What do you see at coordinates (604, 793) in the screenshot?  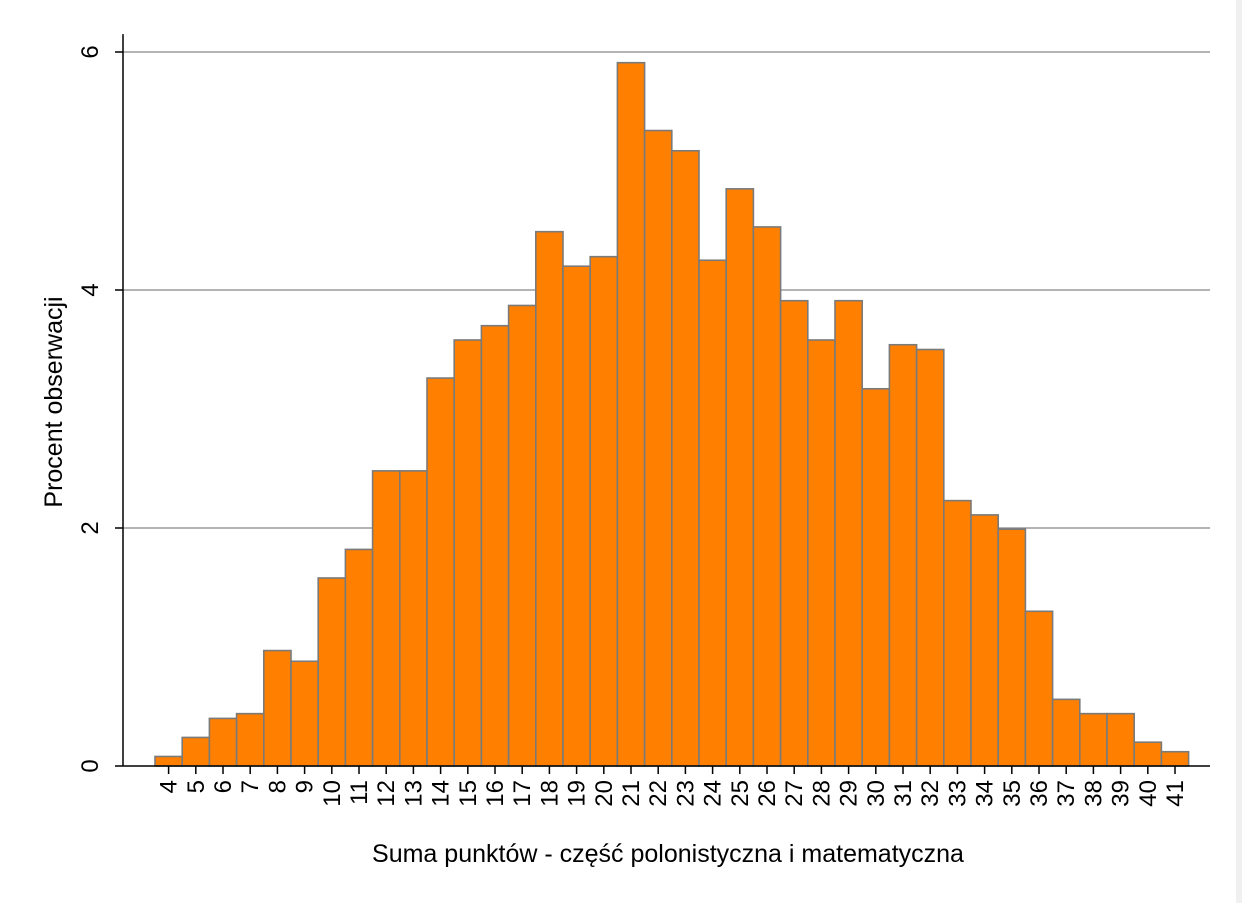 I see `x-tick-label-20: 20` at bounding box center [604, 793].